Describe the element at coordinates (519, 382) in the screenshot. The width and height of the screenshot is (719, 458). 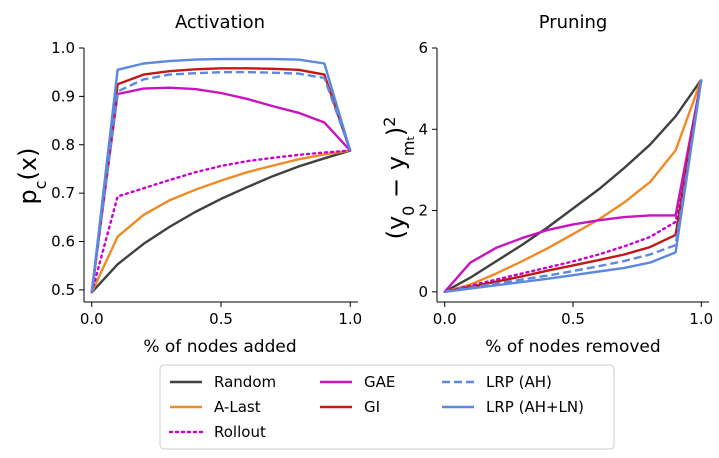
I see `legend-label-lrp-ah: LRP (AH)` at that location.